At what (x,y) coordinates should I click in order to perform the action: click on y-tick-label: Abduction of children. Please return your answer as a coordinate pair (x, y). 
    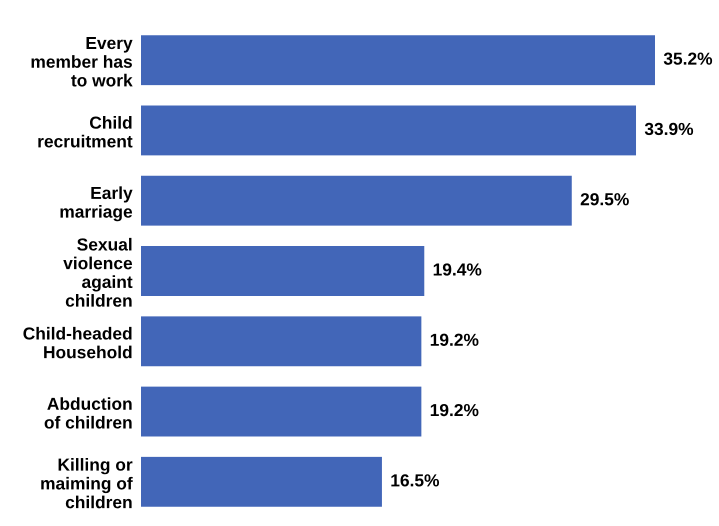
    Looking at the image, I should click on (88, 413).